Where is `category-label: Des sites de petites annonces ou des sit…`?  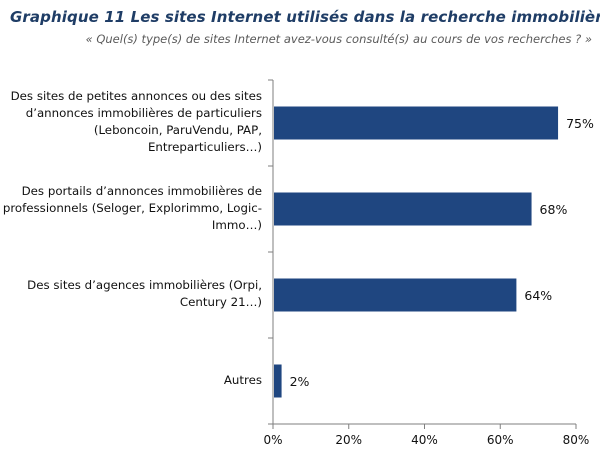 category-label: Des sites de petites annonces ou des sit… is located at coordinates (131, 122).